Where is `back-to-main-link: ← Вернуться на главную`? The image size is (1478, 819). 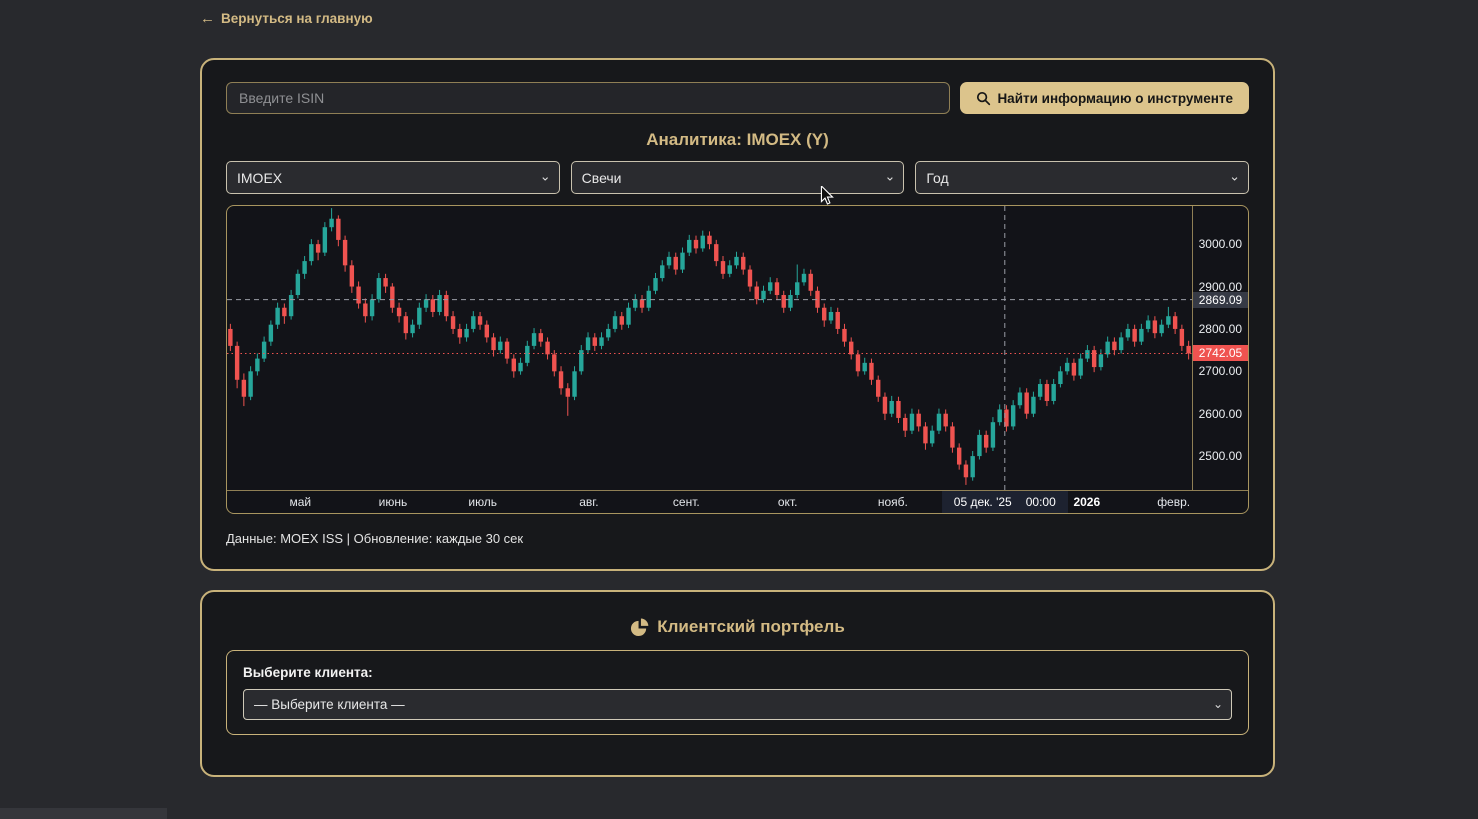 back-to-main-link: ← Вернуться на главную is located at coordinates (286, 18).